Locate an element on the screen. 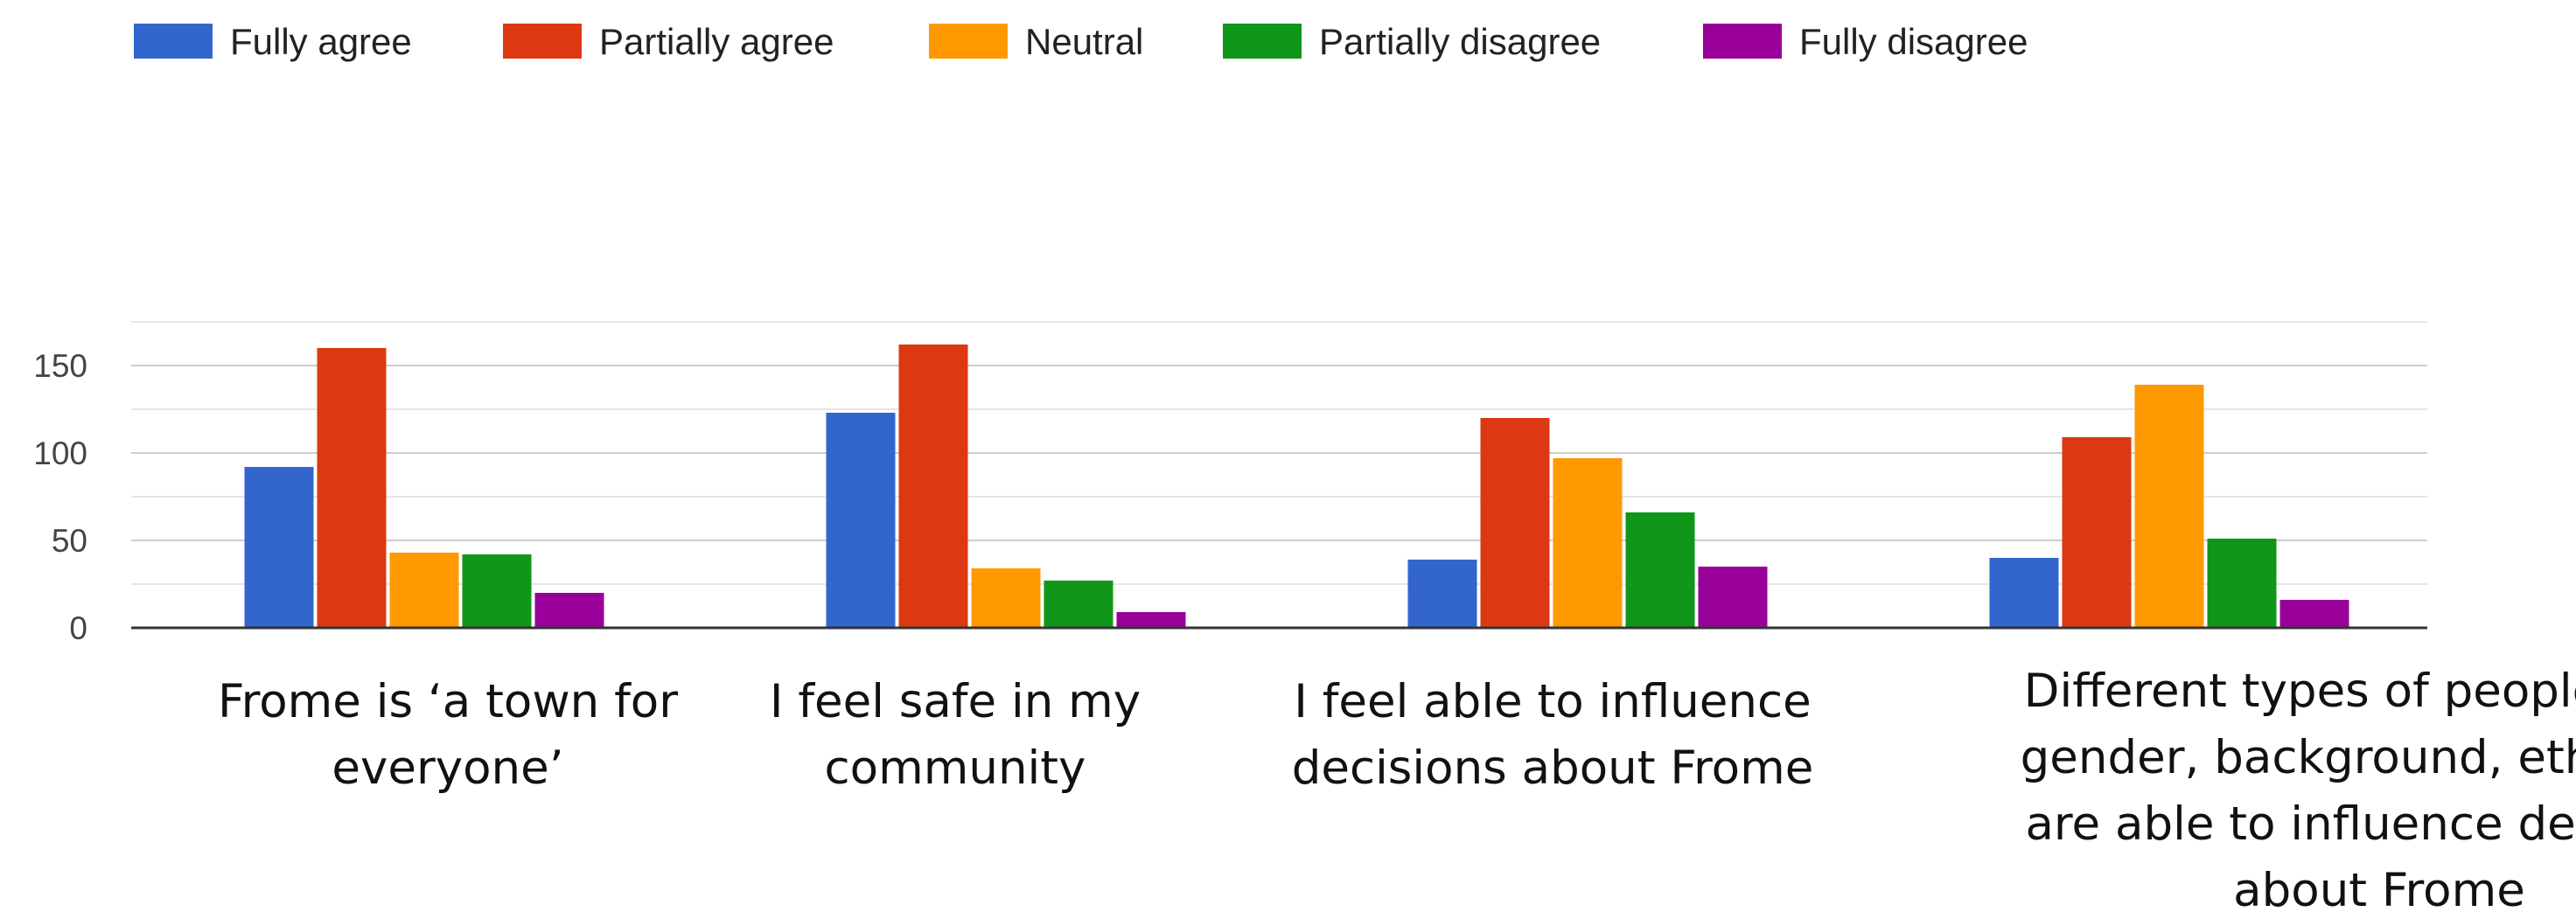 This screenshot has width=2576, height=919. category-label-line: I feel able to influence is located at coordinates (1553, 701).